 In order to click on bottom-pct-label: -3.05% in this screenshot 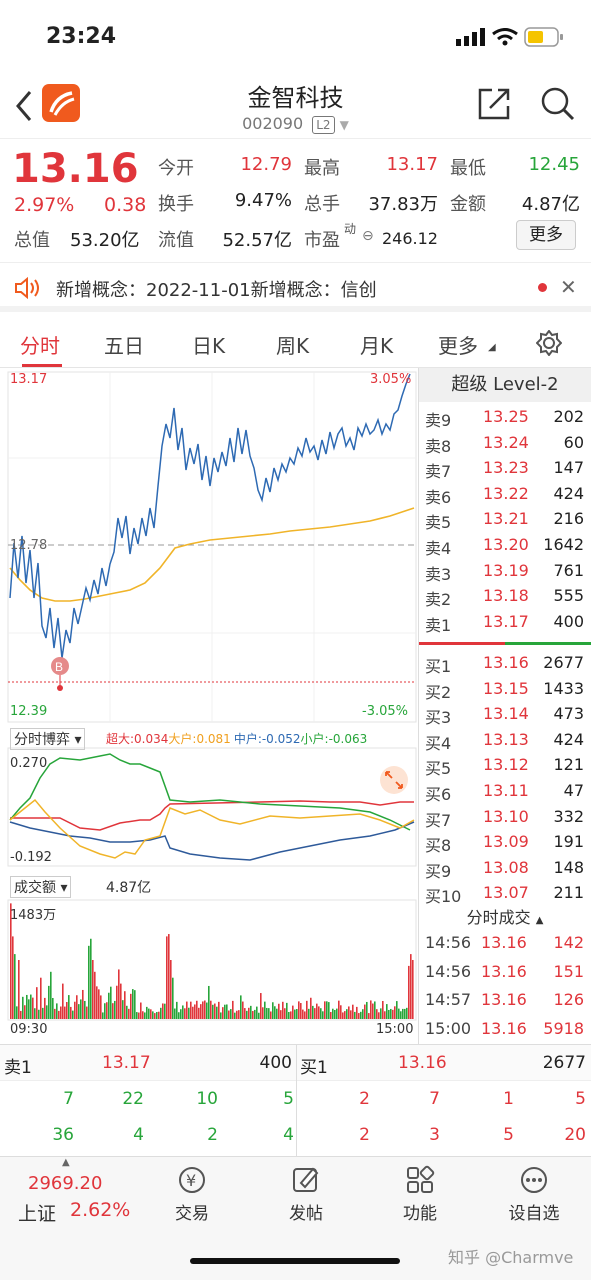, I will do `click(385, 711)`.